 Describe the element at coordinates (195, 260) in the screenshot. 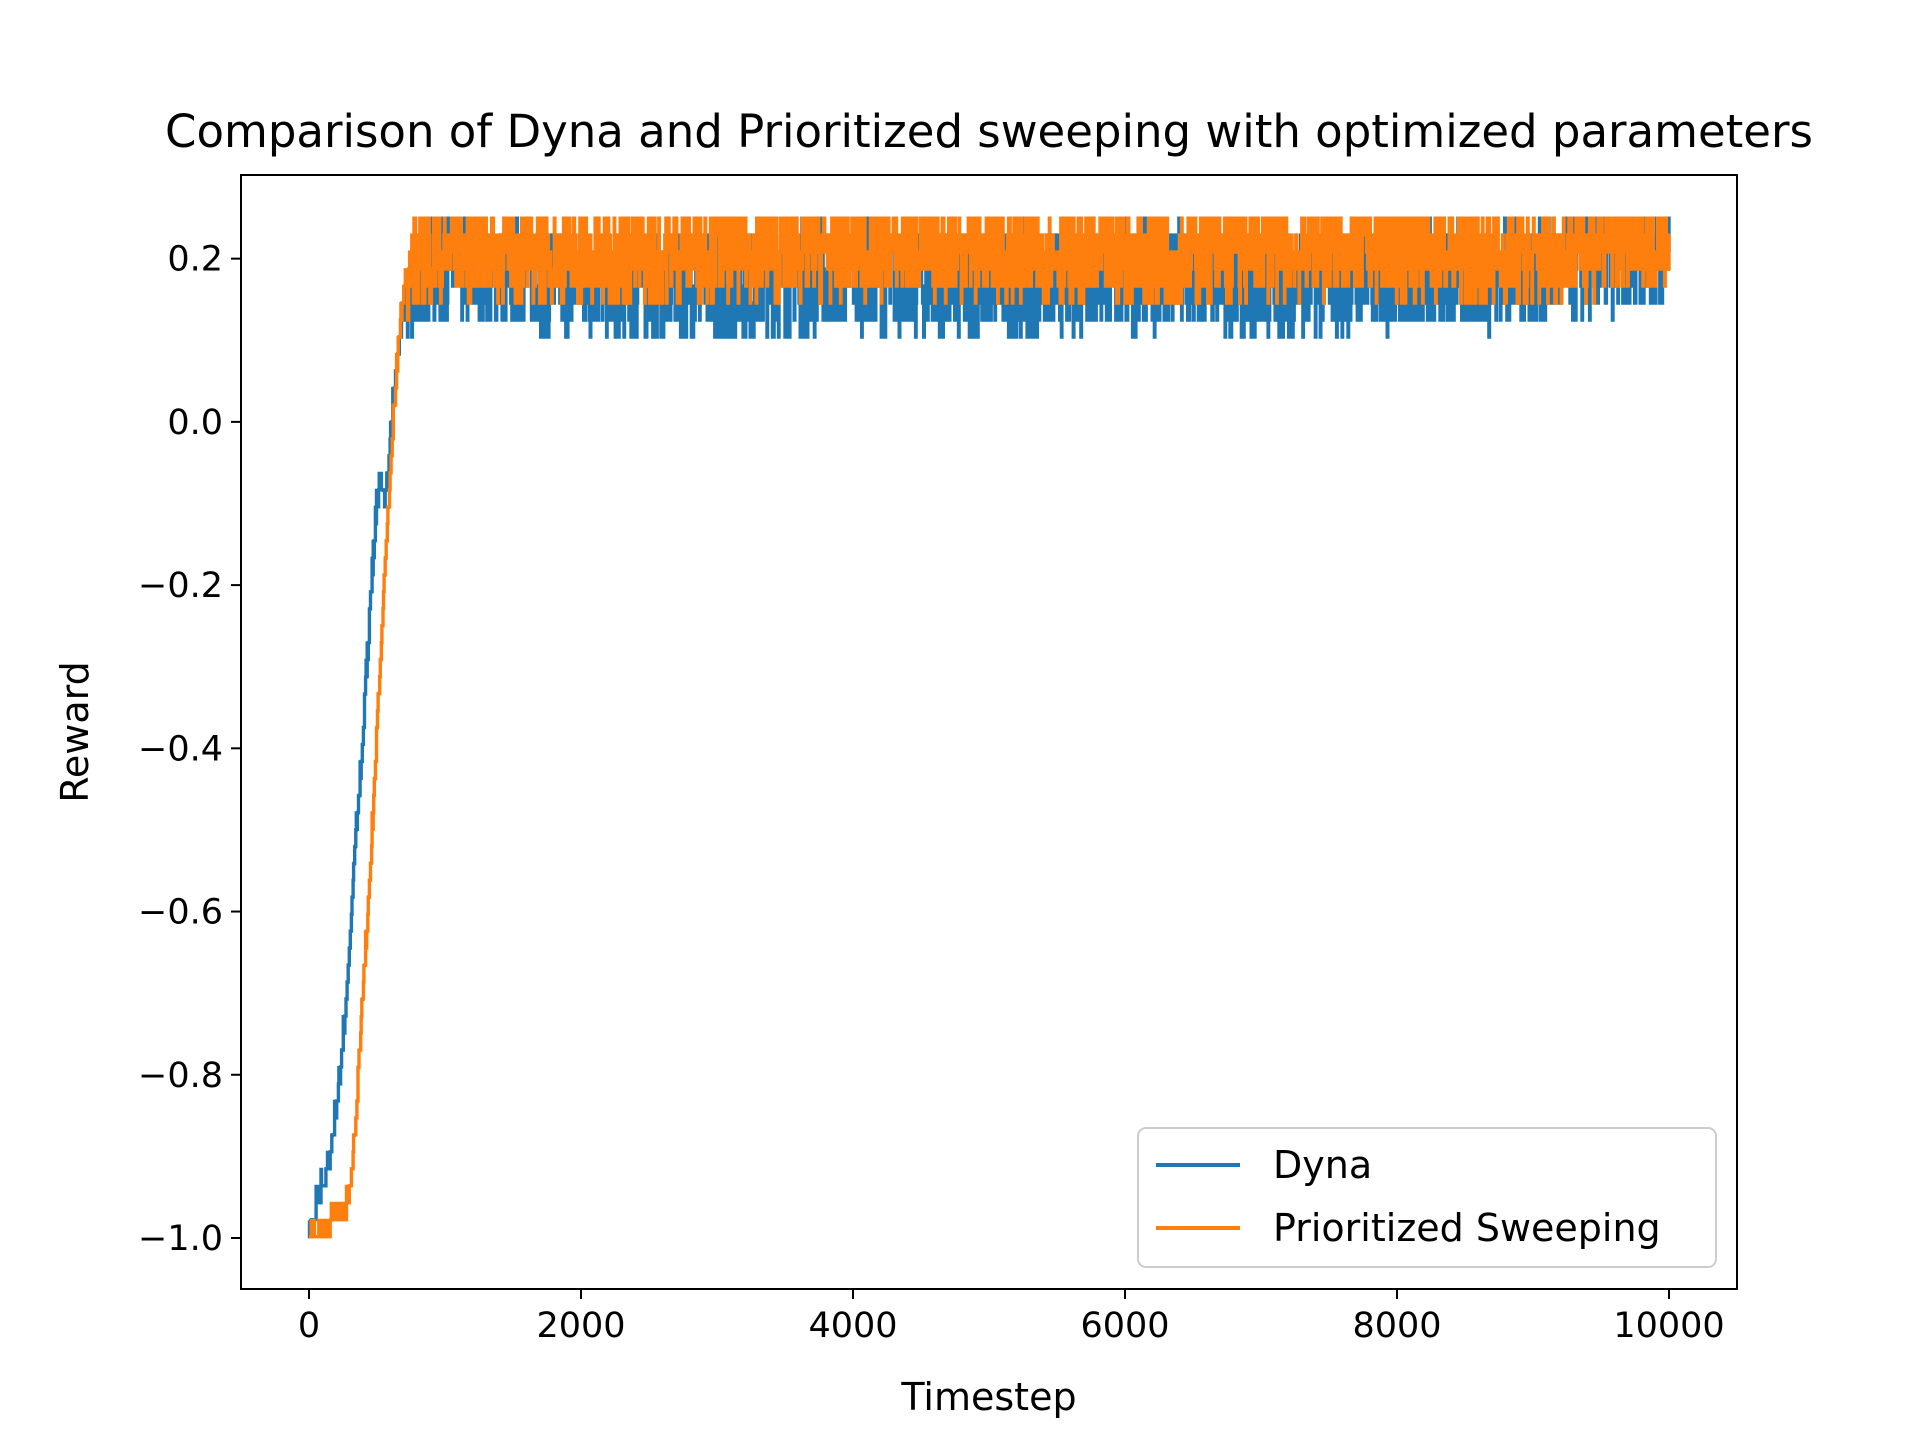

I see `y-tick-label: 0.2` at that location.